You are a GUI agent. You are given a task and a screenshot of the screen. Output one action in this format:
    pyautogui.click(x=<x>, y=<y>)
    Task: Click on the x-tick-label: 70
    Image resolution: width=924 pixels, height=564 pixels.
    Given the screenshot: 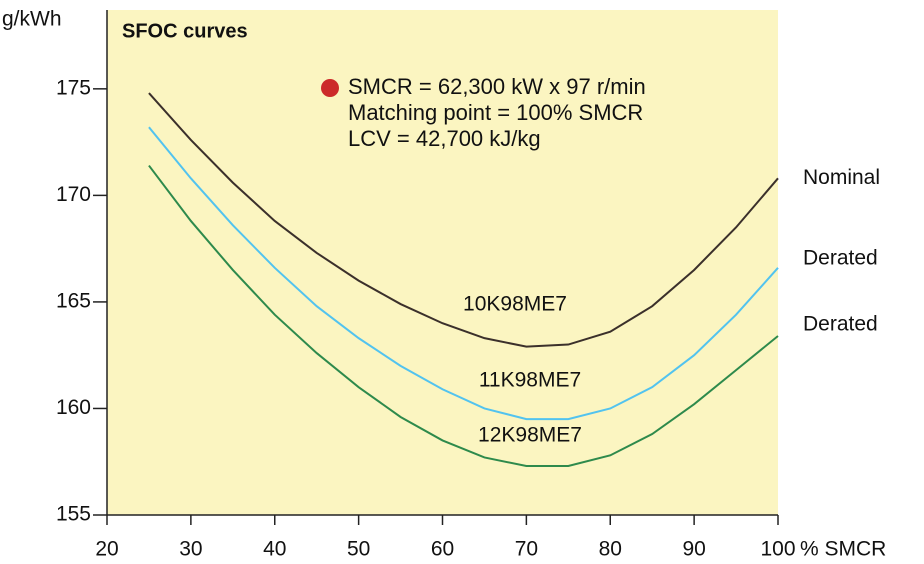 What is the action you would take?
    pyautogui.click(x=526, y=549)
    